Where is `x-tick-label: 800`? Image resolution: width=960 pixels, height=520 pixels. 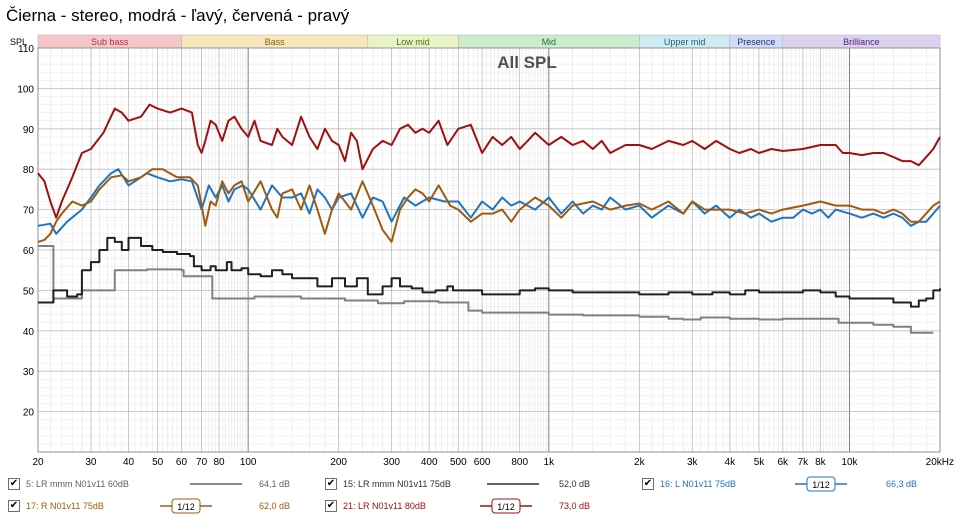 x-tick-label: 800 is located at coordinates (519, 462).